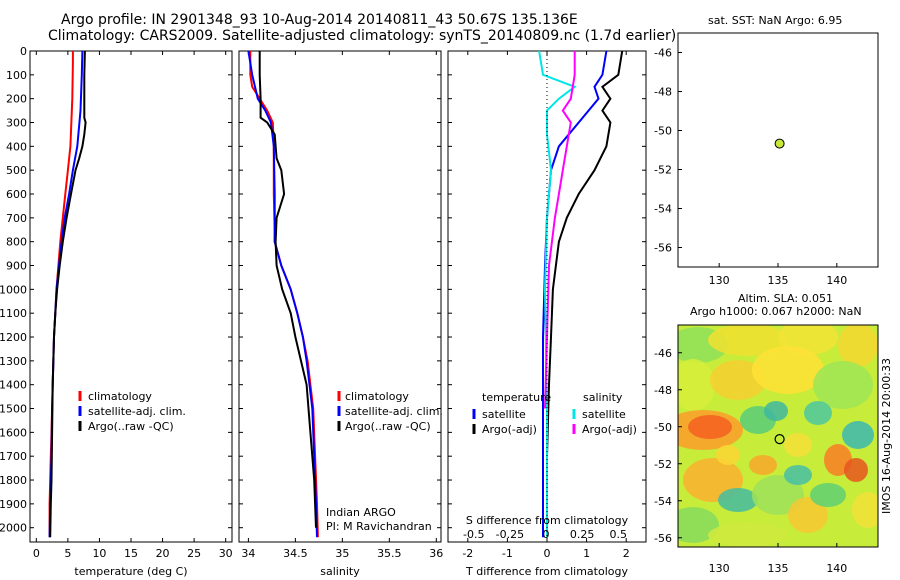 Image resolution: width=900 pixels, height=580 pixels. I want to click on depth-tick-label: 600, so click(16, 194).